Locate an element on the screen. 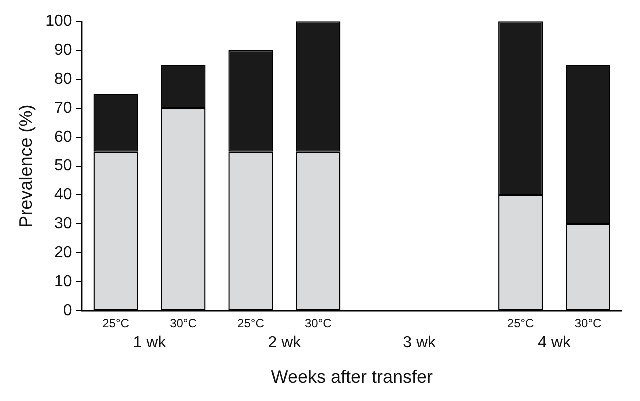 The image size is (640, 401). y-tick-label: 90 is located at coordinates (63, 50).